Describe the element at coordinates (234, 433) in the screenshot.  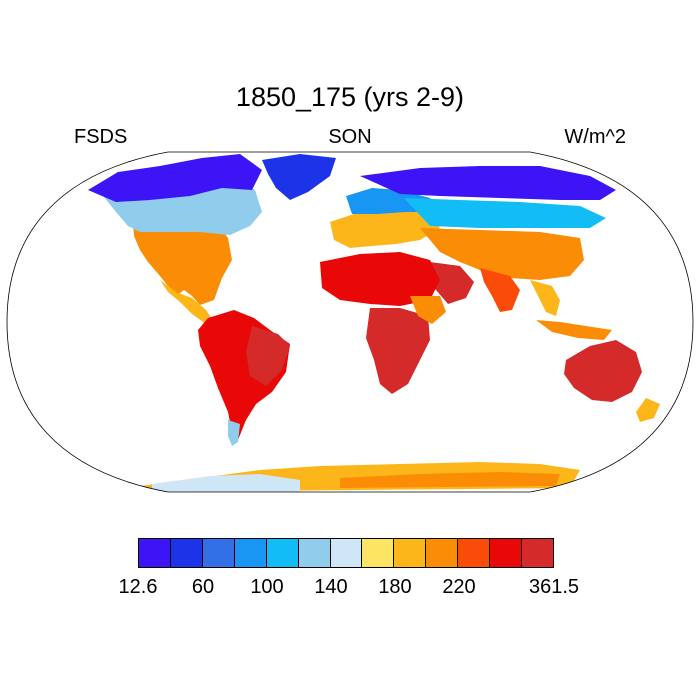
I see `land-patagonia` at that location.